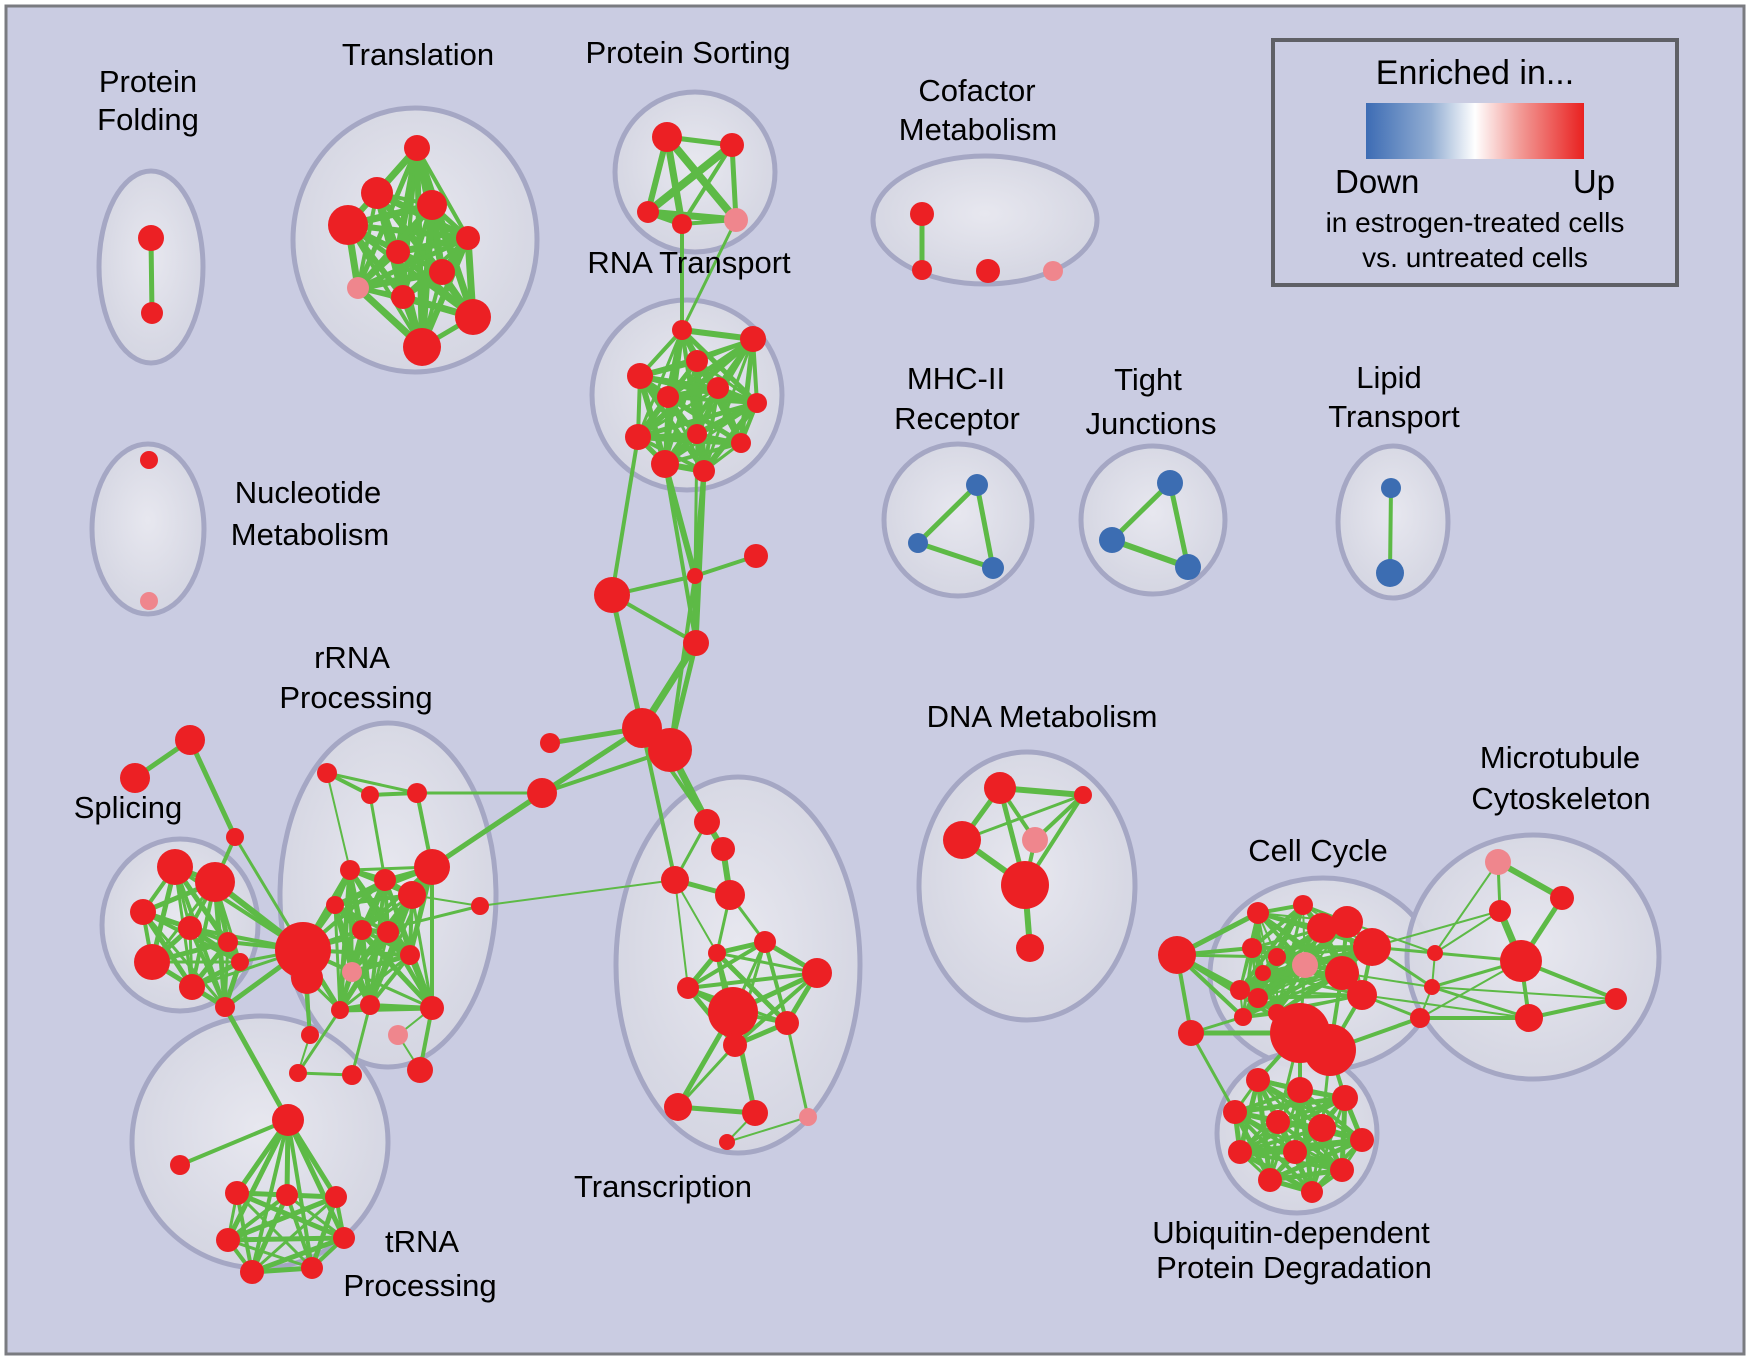 This screenshot has width=1750, height=1360. Describe the element at coordinates (687, 52) in the screenshot. I see `protein-sorting-label: Protein Sorting` at that location.